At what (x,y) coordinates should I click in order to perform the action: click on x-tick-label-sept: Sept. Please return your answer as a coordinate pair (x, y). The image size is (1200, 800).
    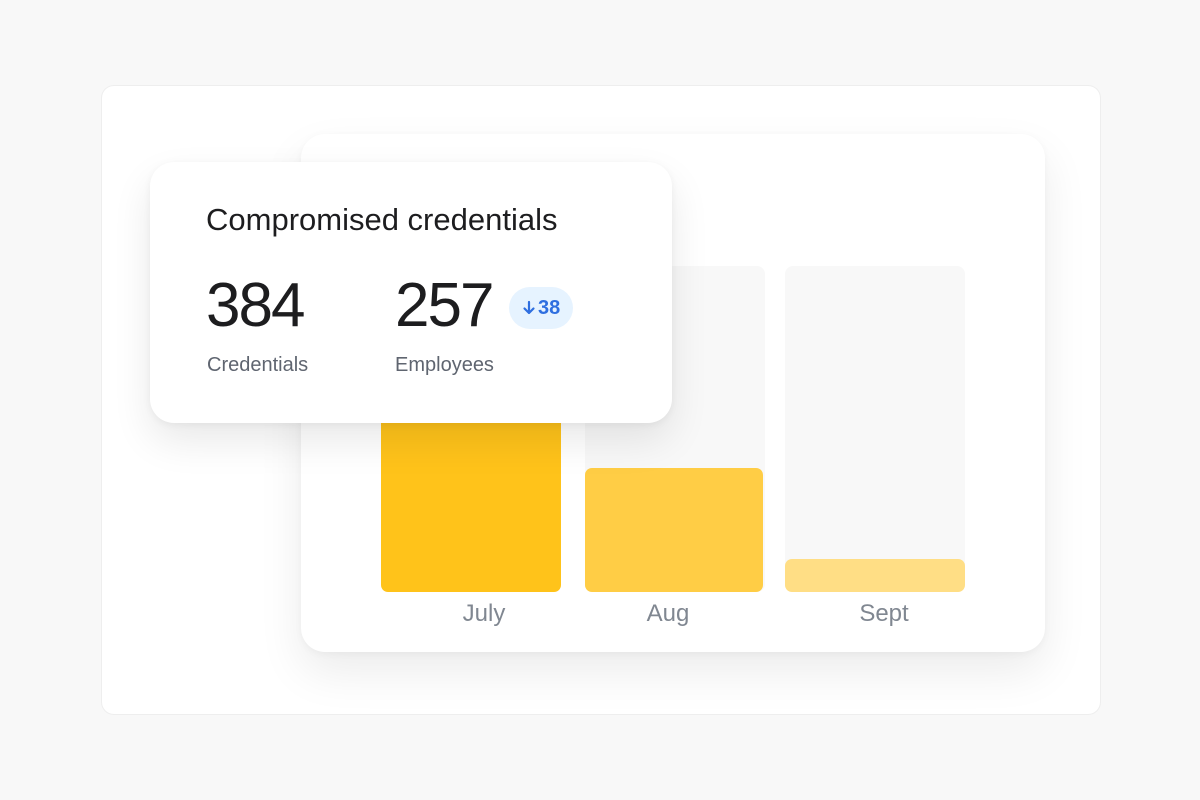
    Looking at the image, I should click on (884, 613).